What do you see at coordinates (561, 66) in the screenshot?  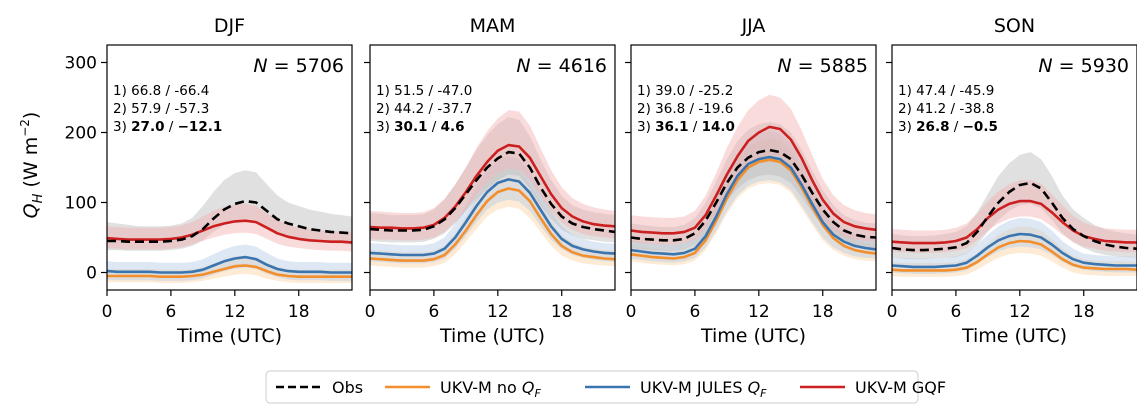 I see `n-label: N = 4616` at bounding box center [561, 66].